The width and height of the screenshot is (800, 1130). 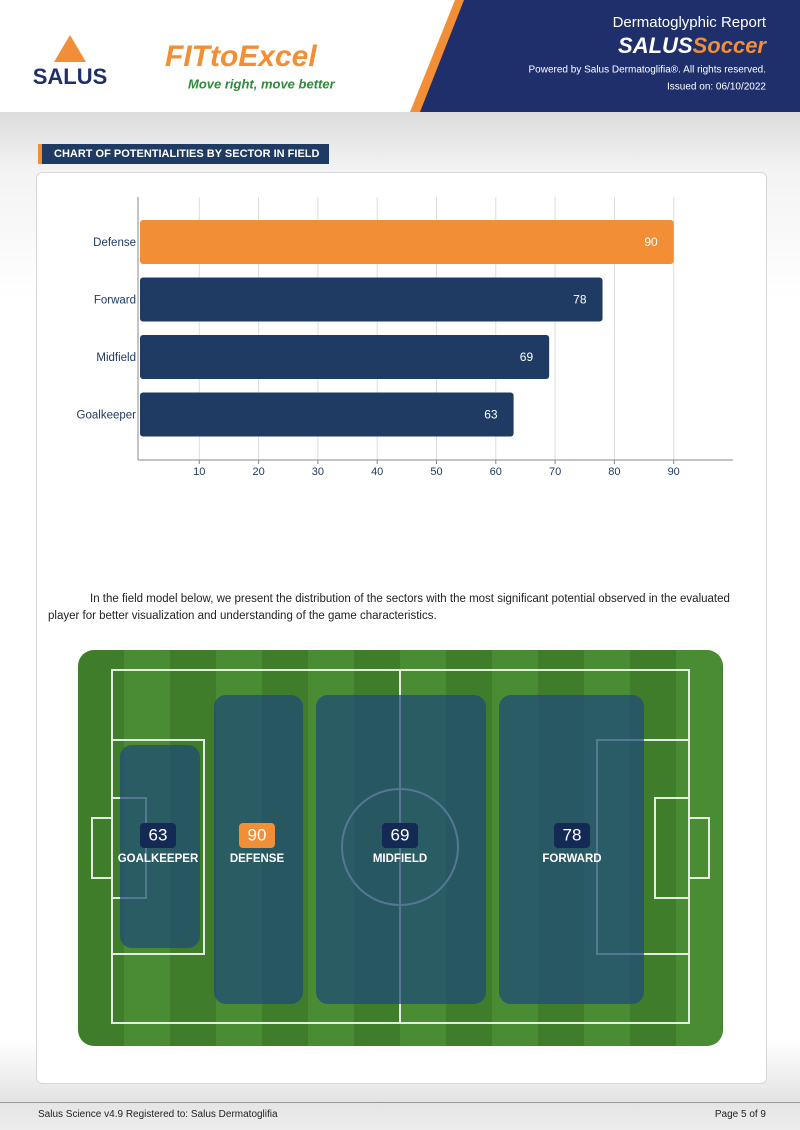 I want to click on x-tick-label: 90, so click(x=674, y=472).